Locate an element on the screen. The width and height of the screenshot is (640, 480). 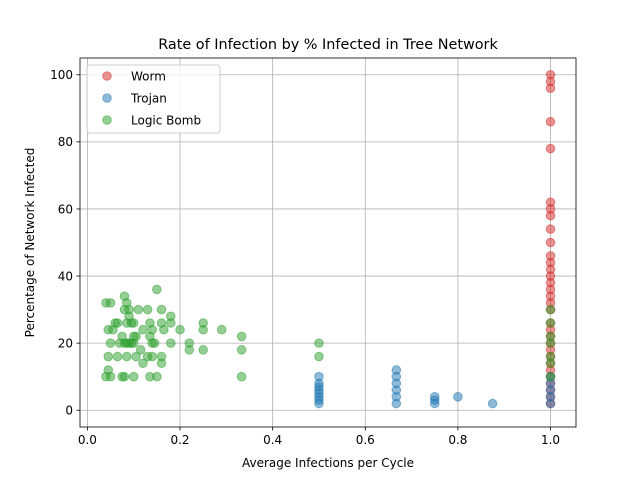
y-tick-label: 20 is located at coordinates (65, 343).